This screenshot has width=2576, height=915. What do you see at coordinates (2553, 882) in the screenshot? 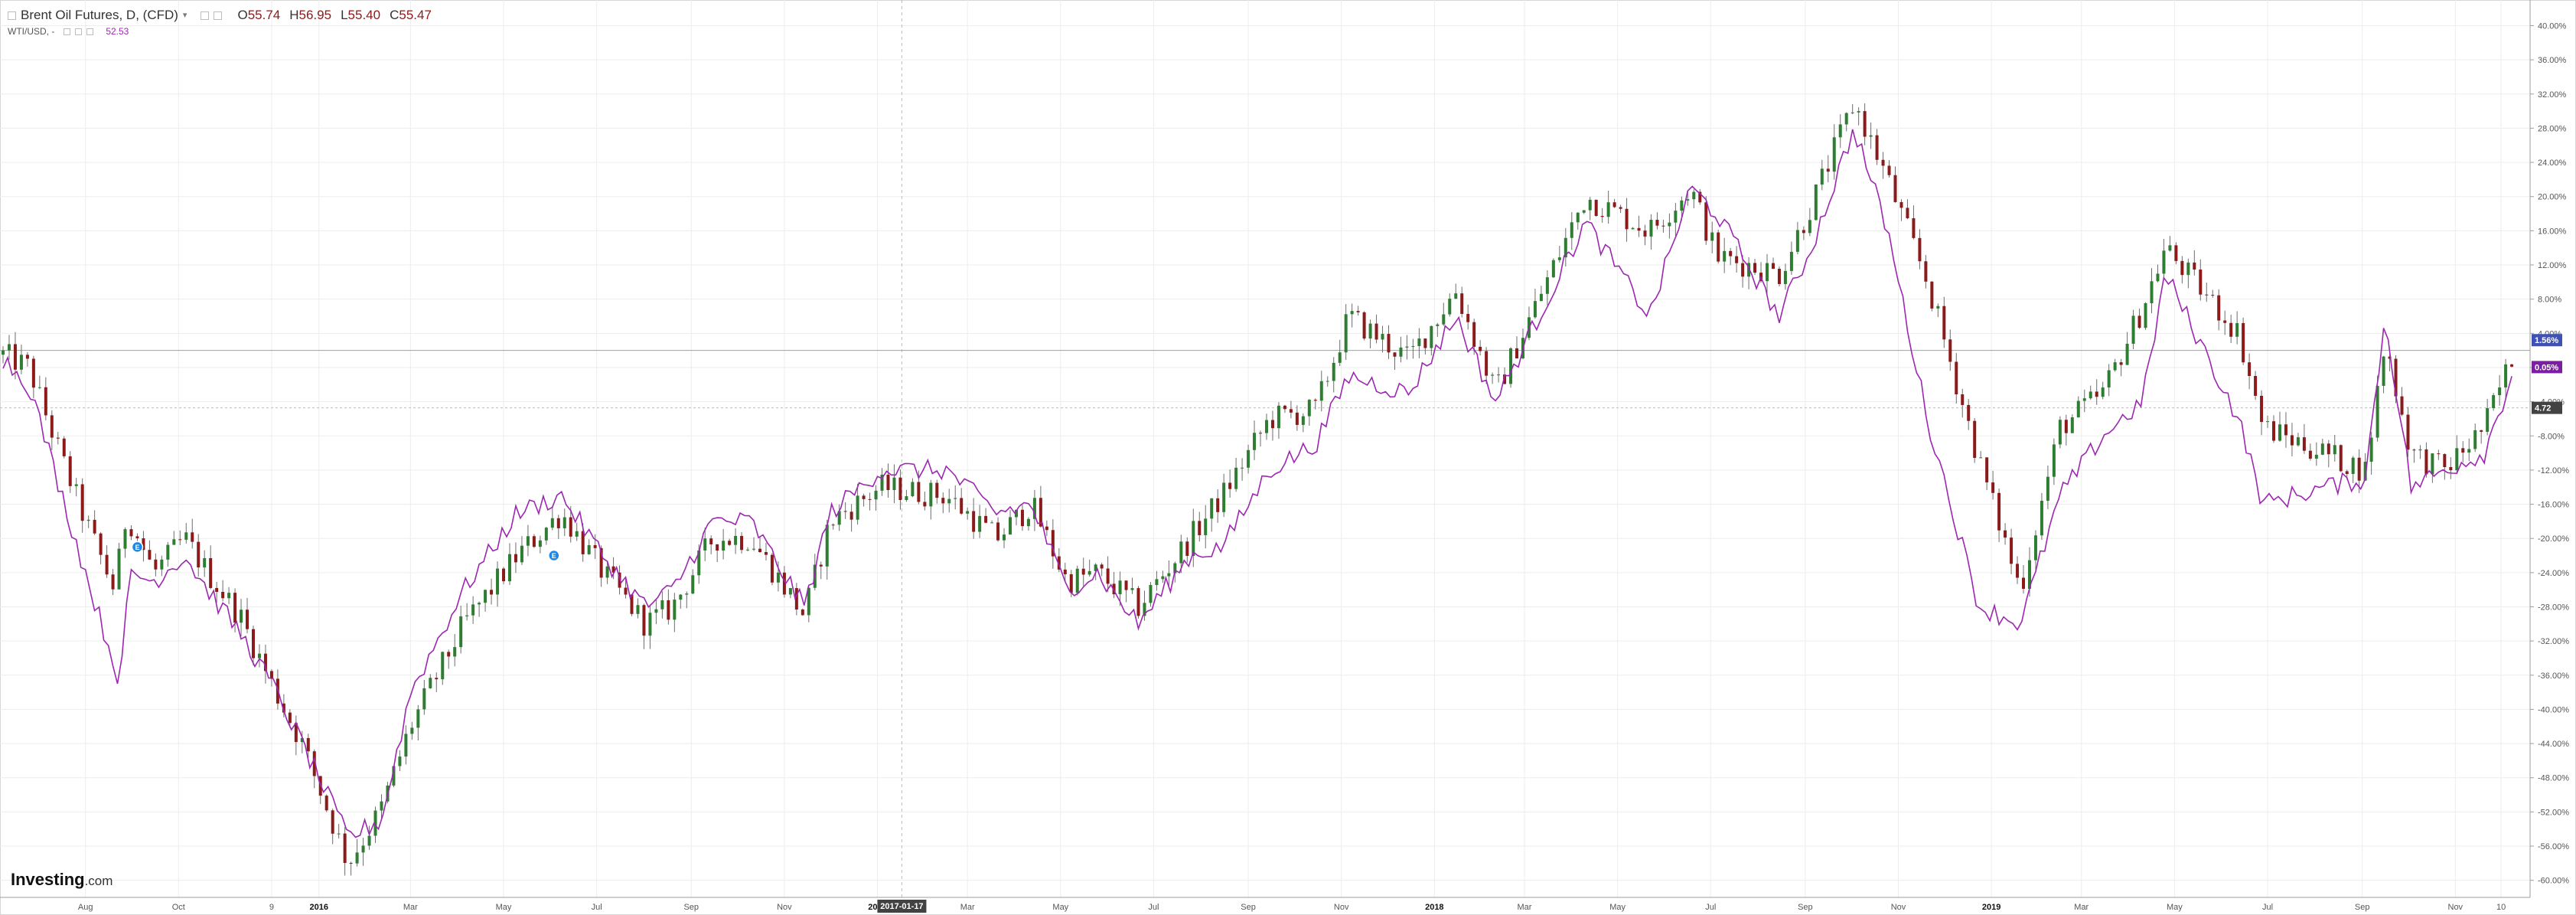
I see `y-tick-label: -60.00%` at bounding box center [2553, 882].